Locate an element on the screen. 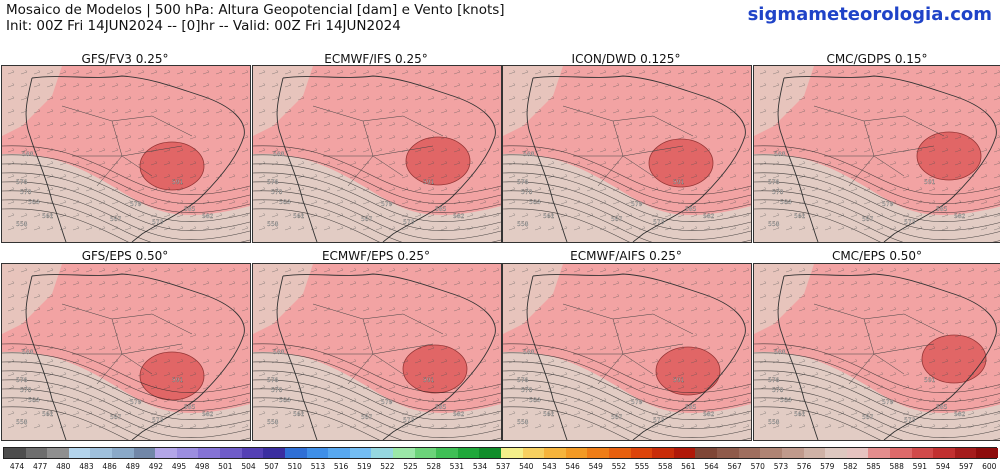  colorbar-tick: 486 is located at coordinates (109, 466).